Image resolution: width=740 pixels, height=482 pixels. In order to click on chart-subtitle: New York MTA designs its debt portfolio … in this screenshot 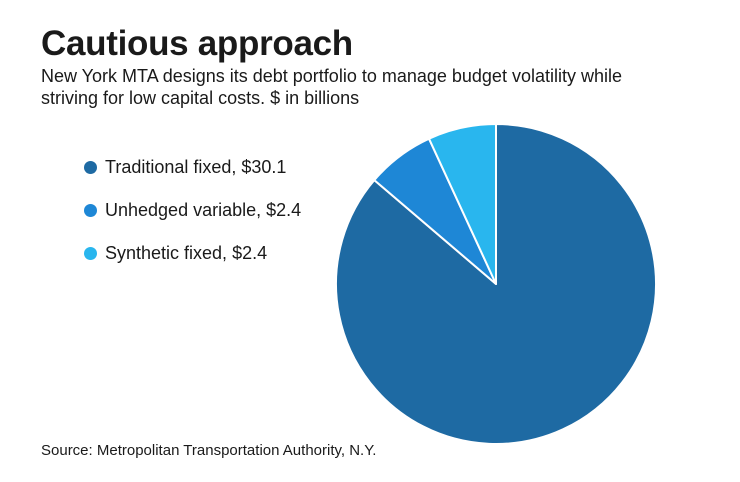, I will do `click(331, 87)`.